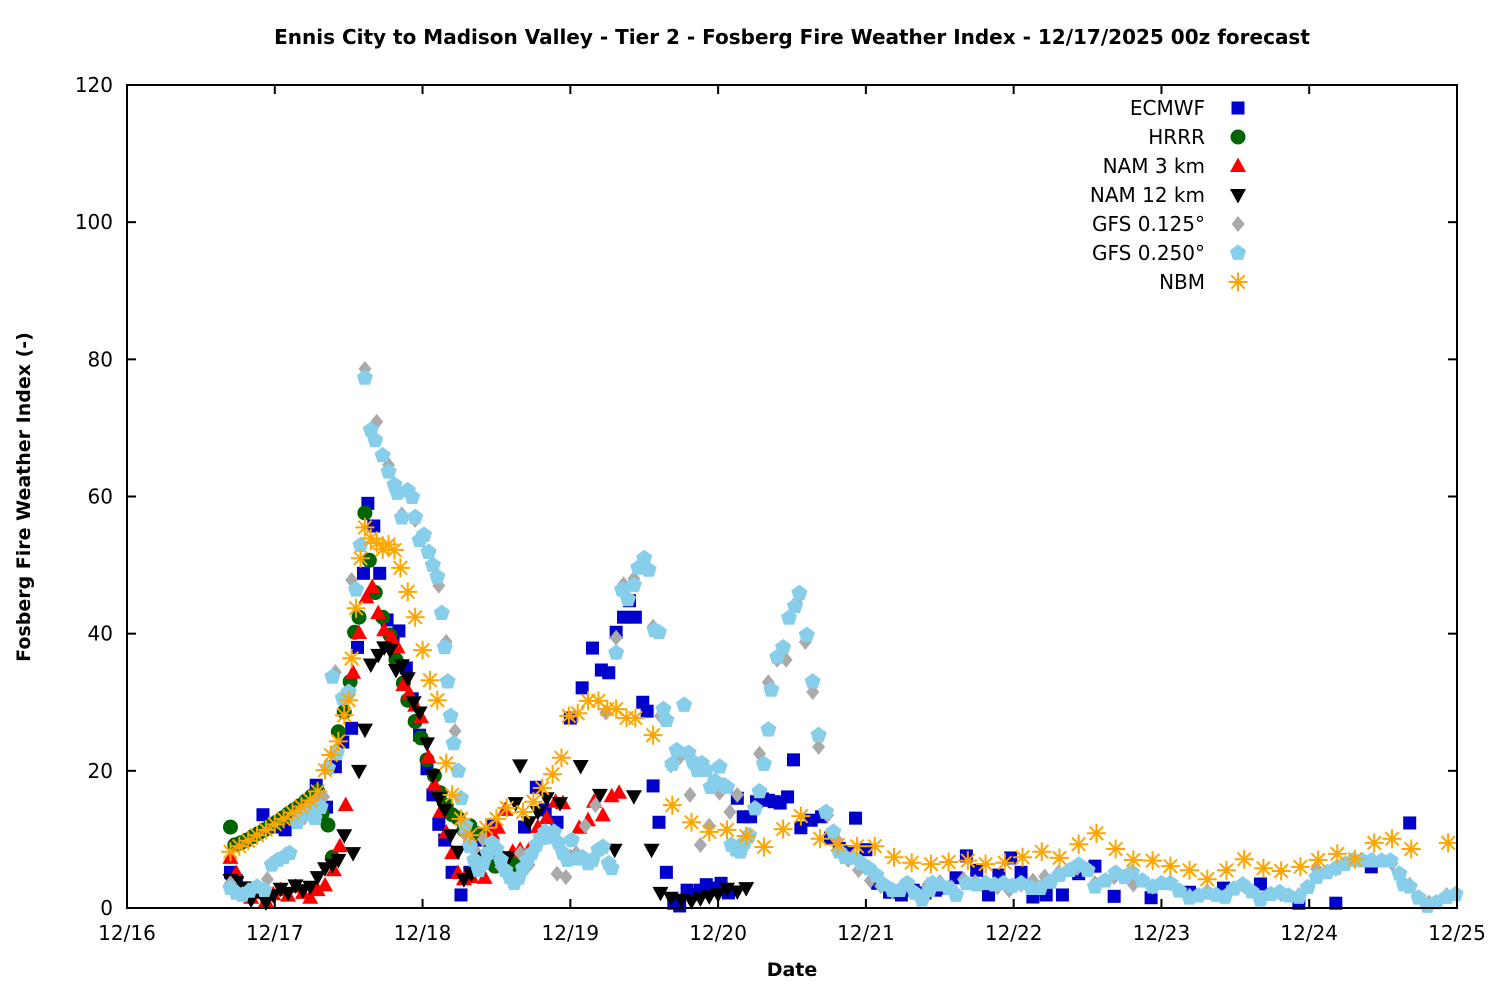 This screenshot has height=1004, width=1500. I want to click on legend-item-ecmwf: ECMWF, so click(1187, 108).